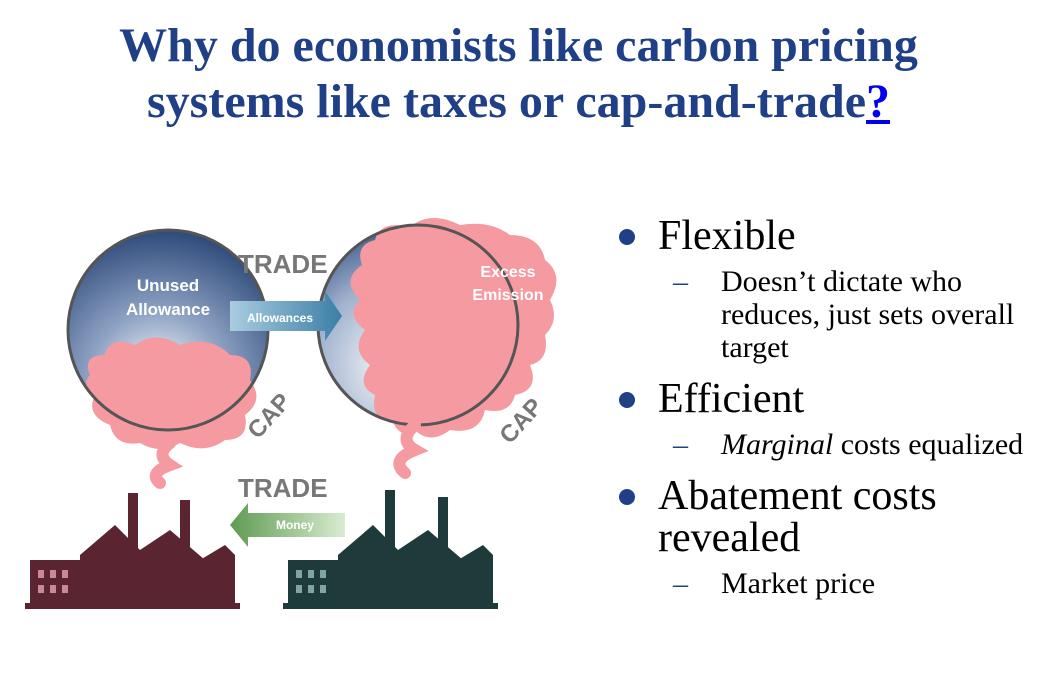 This screenshot has height=692, width=1037. Describe the element at coordinates (822, 236) in the screenshot. I see `bullet-flexible: Flexible` at that location.